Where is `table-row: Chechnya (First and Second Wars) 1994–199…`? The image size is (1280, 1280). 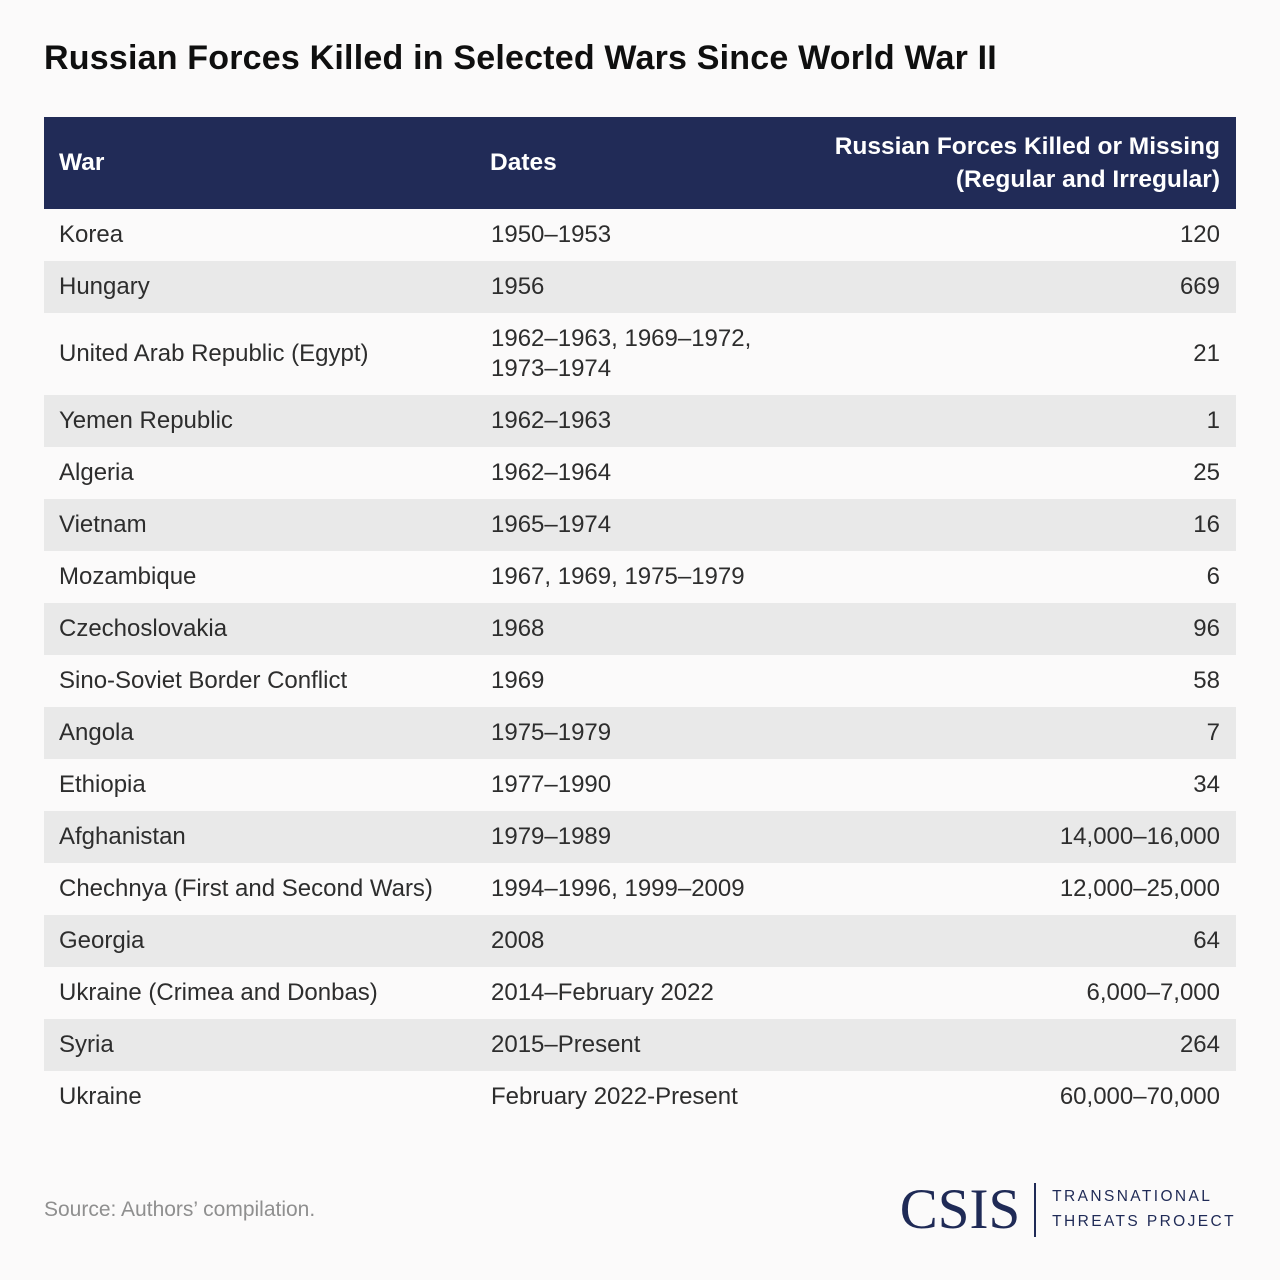
table-row: Chechnya (First and Second Wars) 1994–199… is located at coordinates (640, 889).